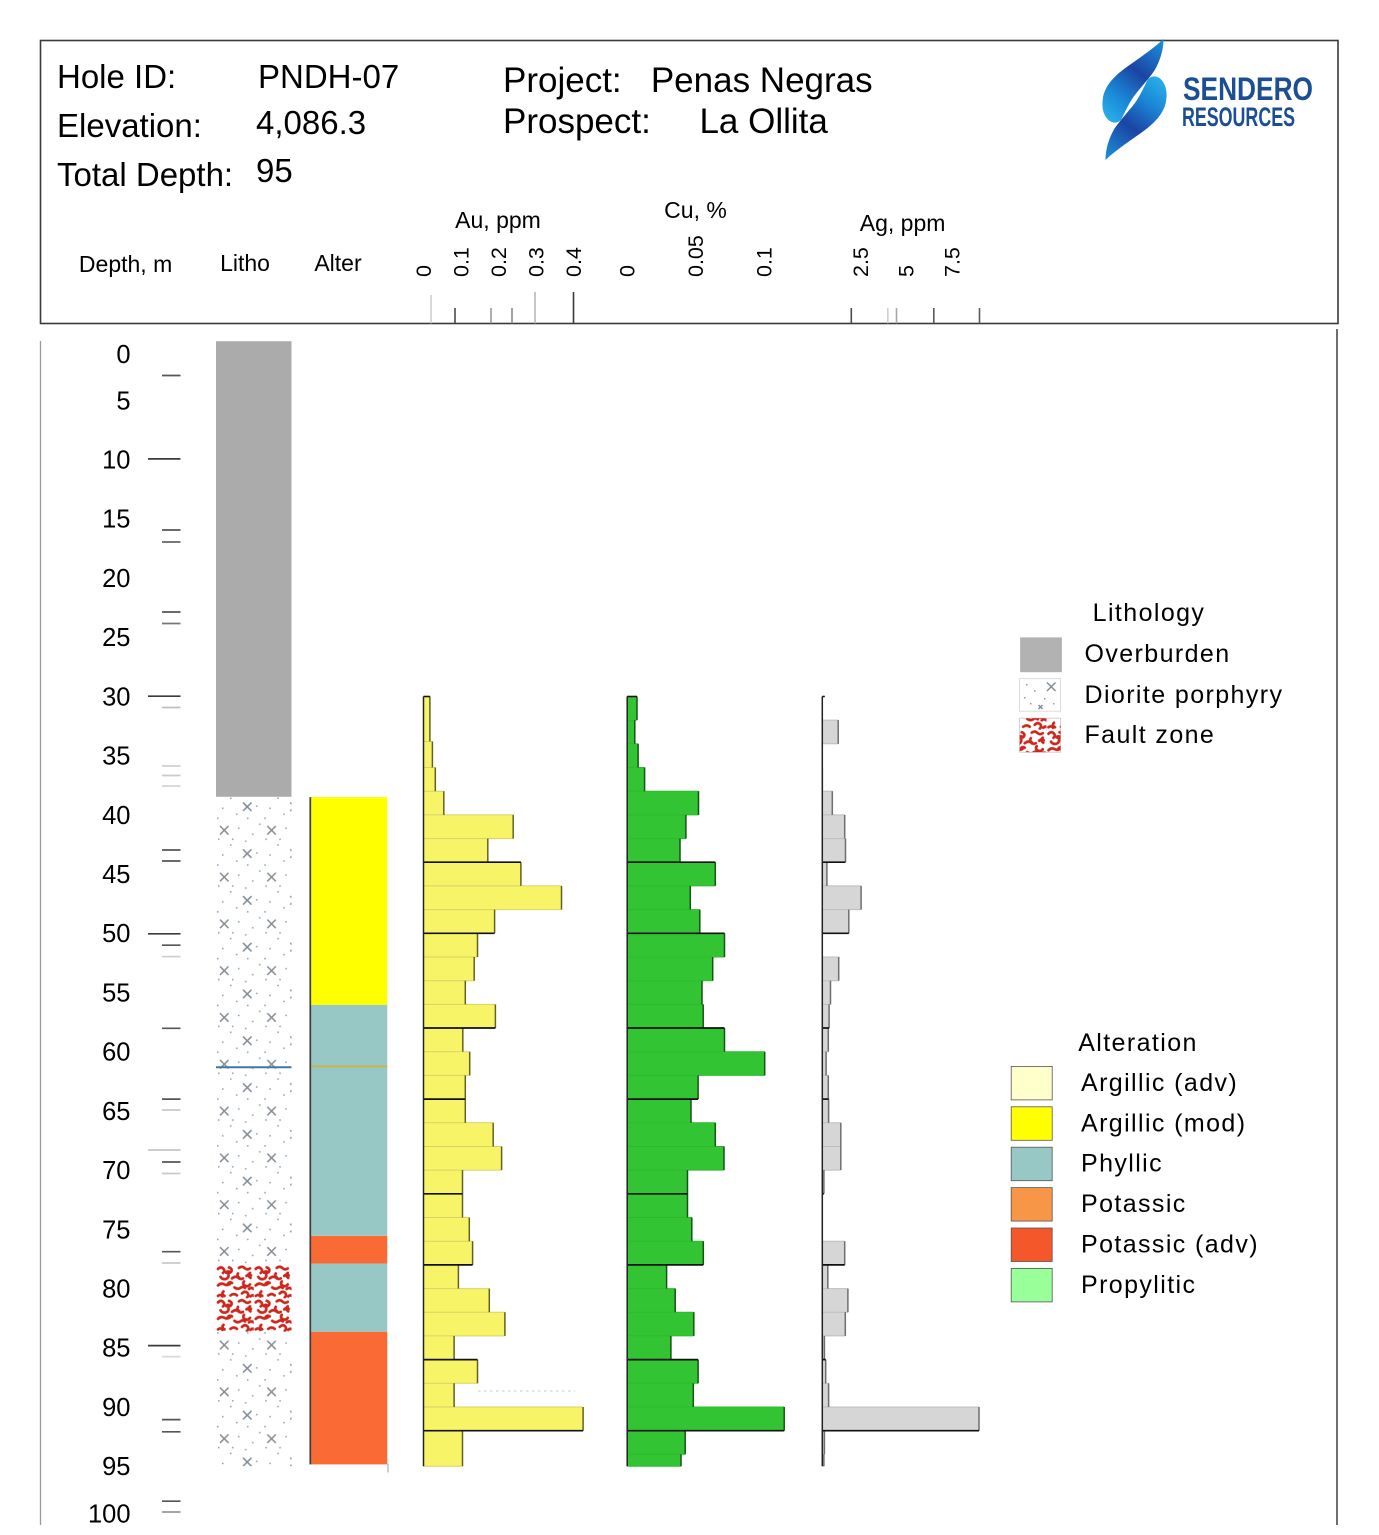 The width and height of the screenshot is (1379, 1535). Describe the element at coordinates (328, 76) in the screenshot. I see `svg-text: PNDH-07` at that location.